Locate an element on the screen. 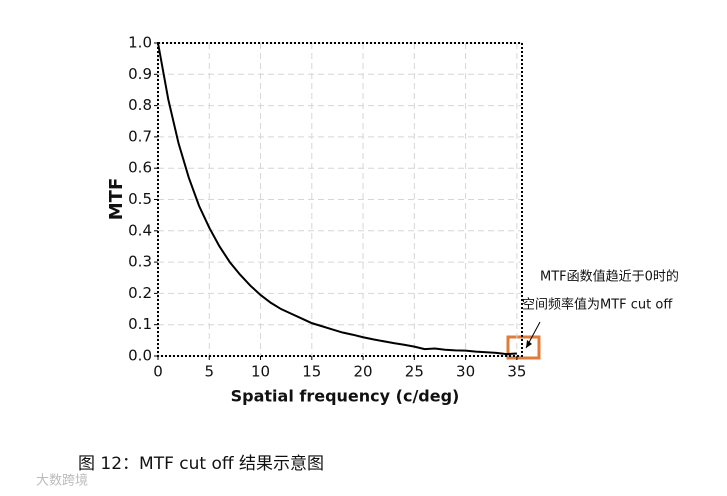  watermark: 大数跨境 is located at coordinates (62, 481).